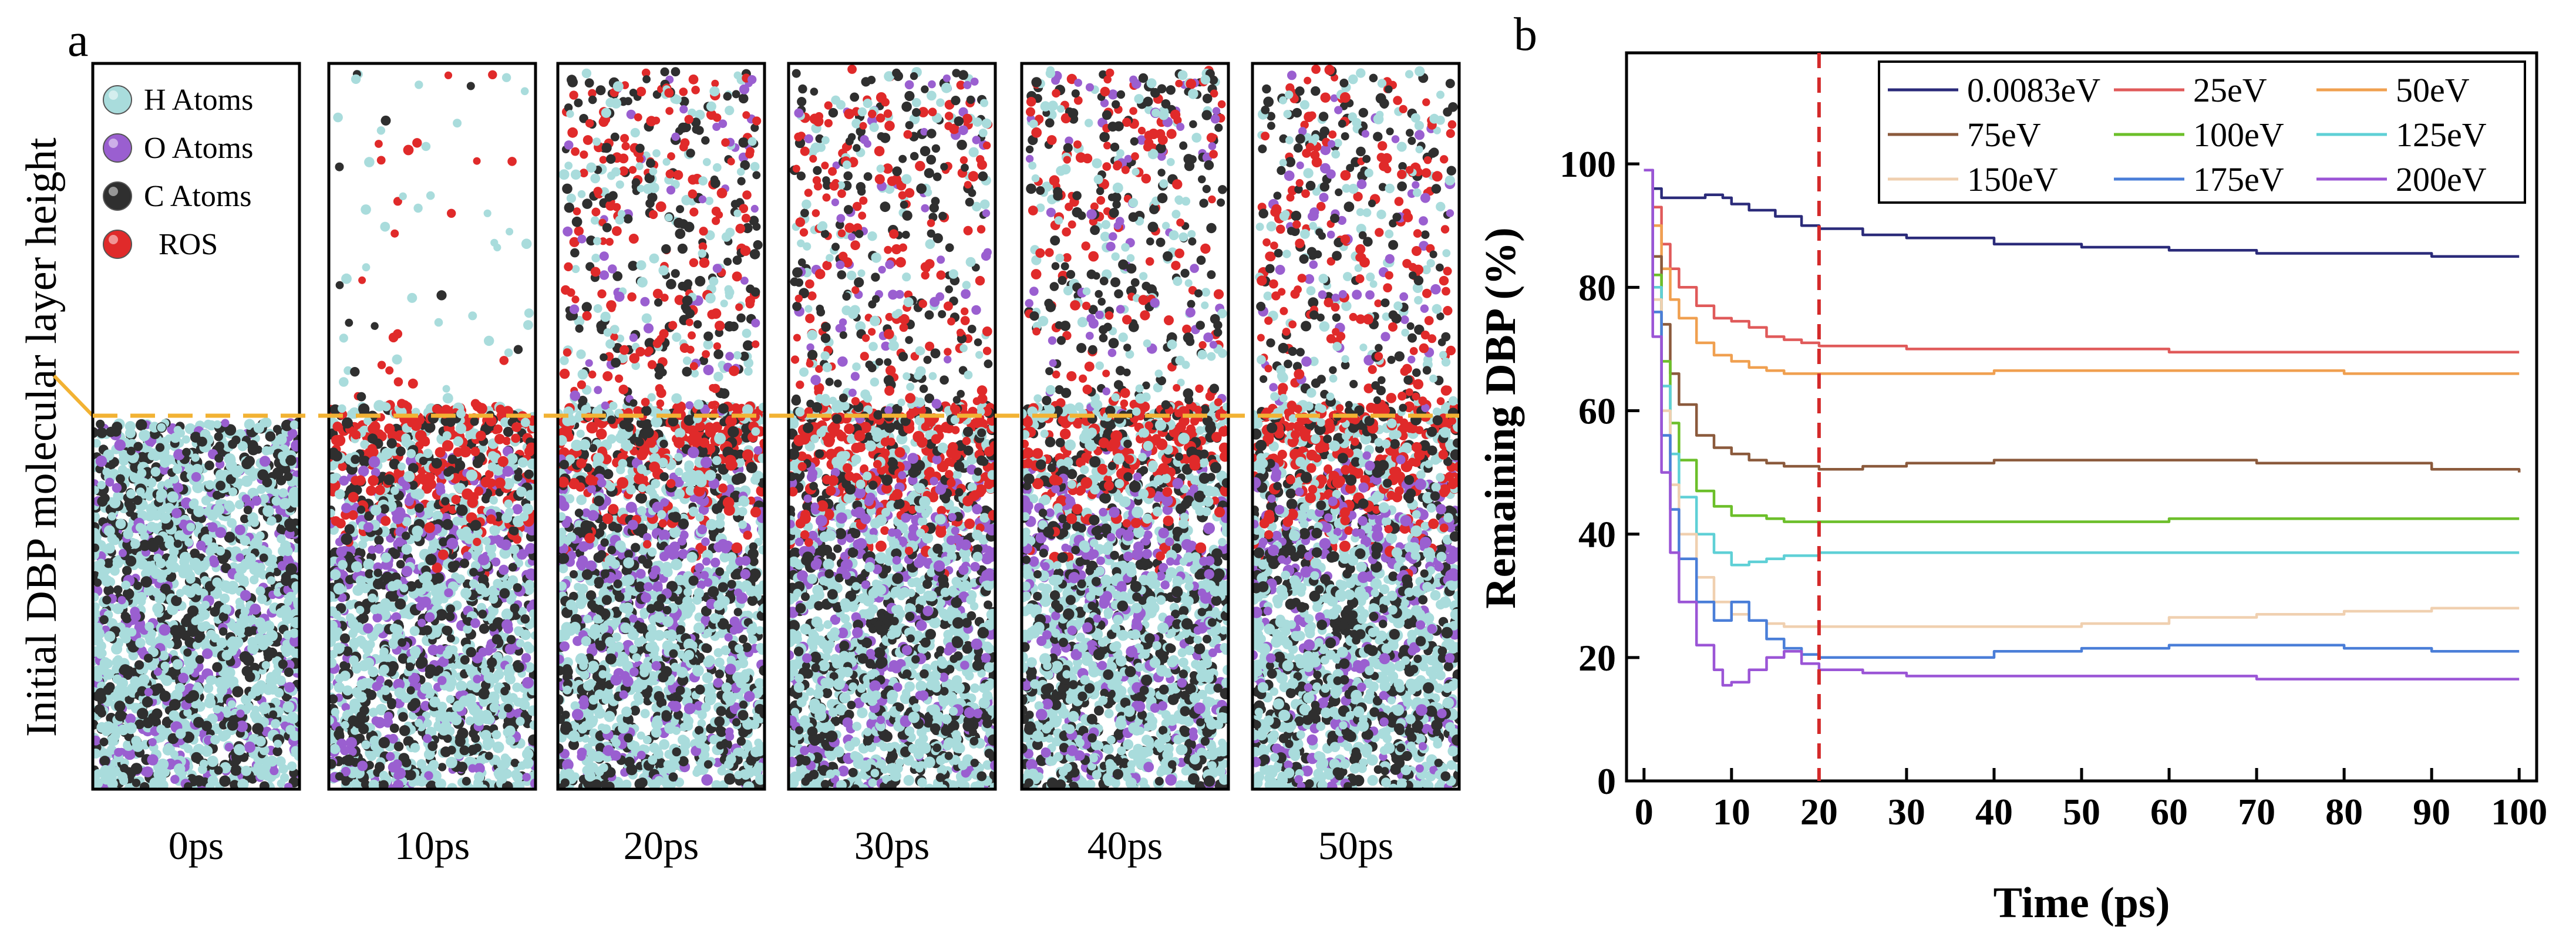 The image size is (2576, 933). Describe the element at coordinates (2344, 812) in the screenshot. I see `x-tick-label: 80` at that location.